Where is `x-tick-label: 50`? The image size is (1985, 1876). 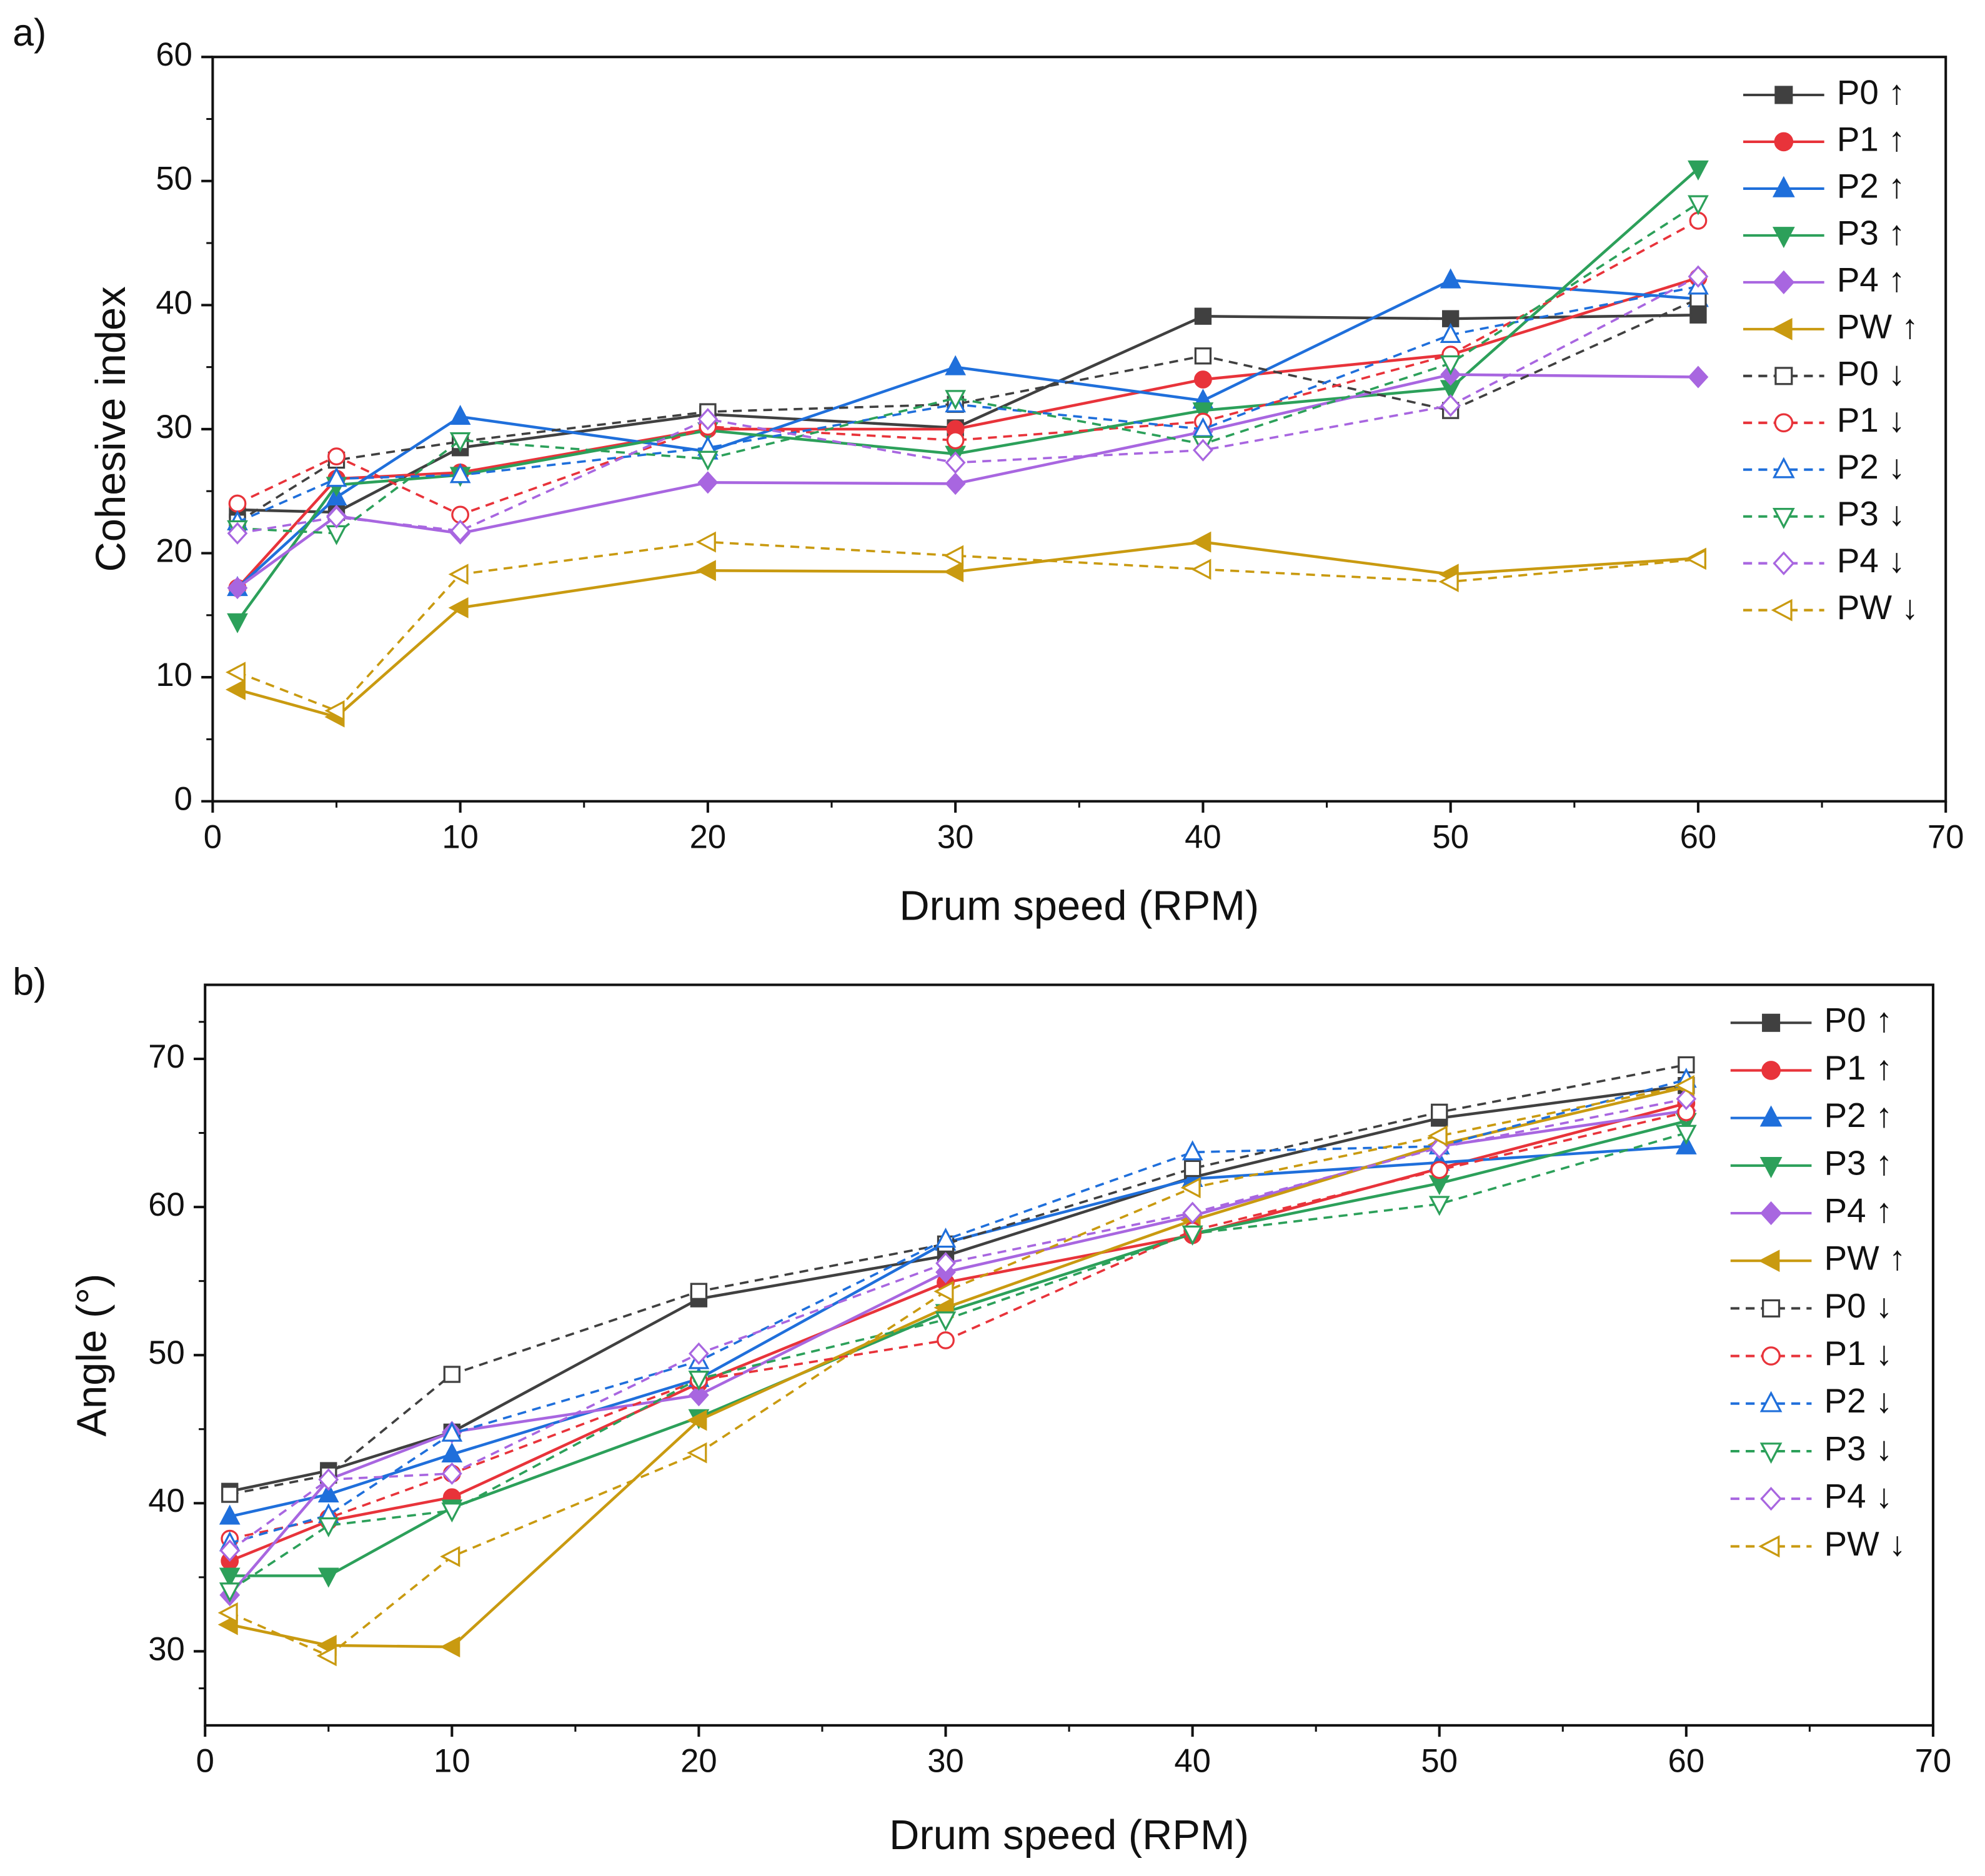 x-tick-label: 50 is located at coordinates (1451, 837).